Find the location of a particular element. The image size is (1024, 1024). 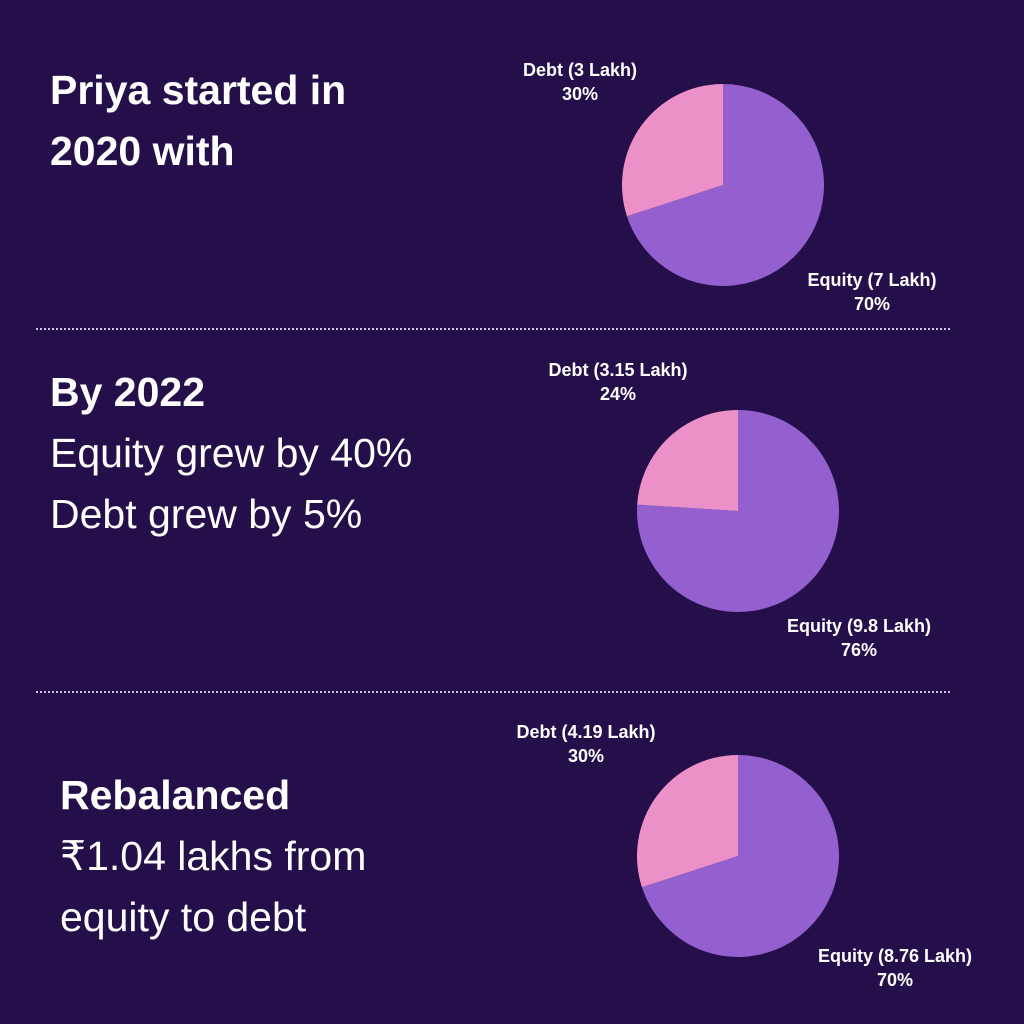

equity-label: Equity (8.76 Lakh) 70% is located at coordinates (895, 968).